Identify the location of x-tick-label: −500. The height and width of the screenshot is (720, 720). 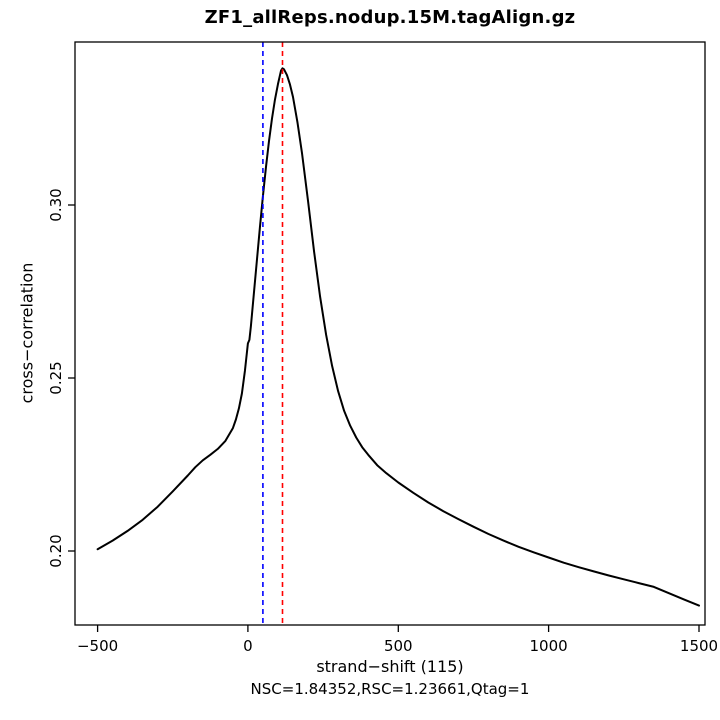
(97, 646).